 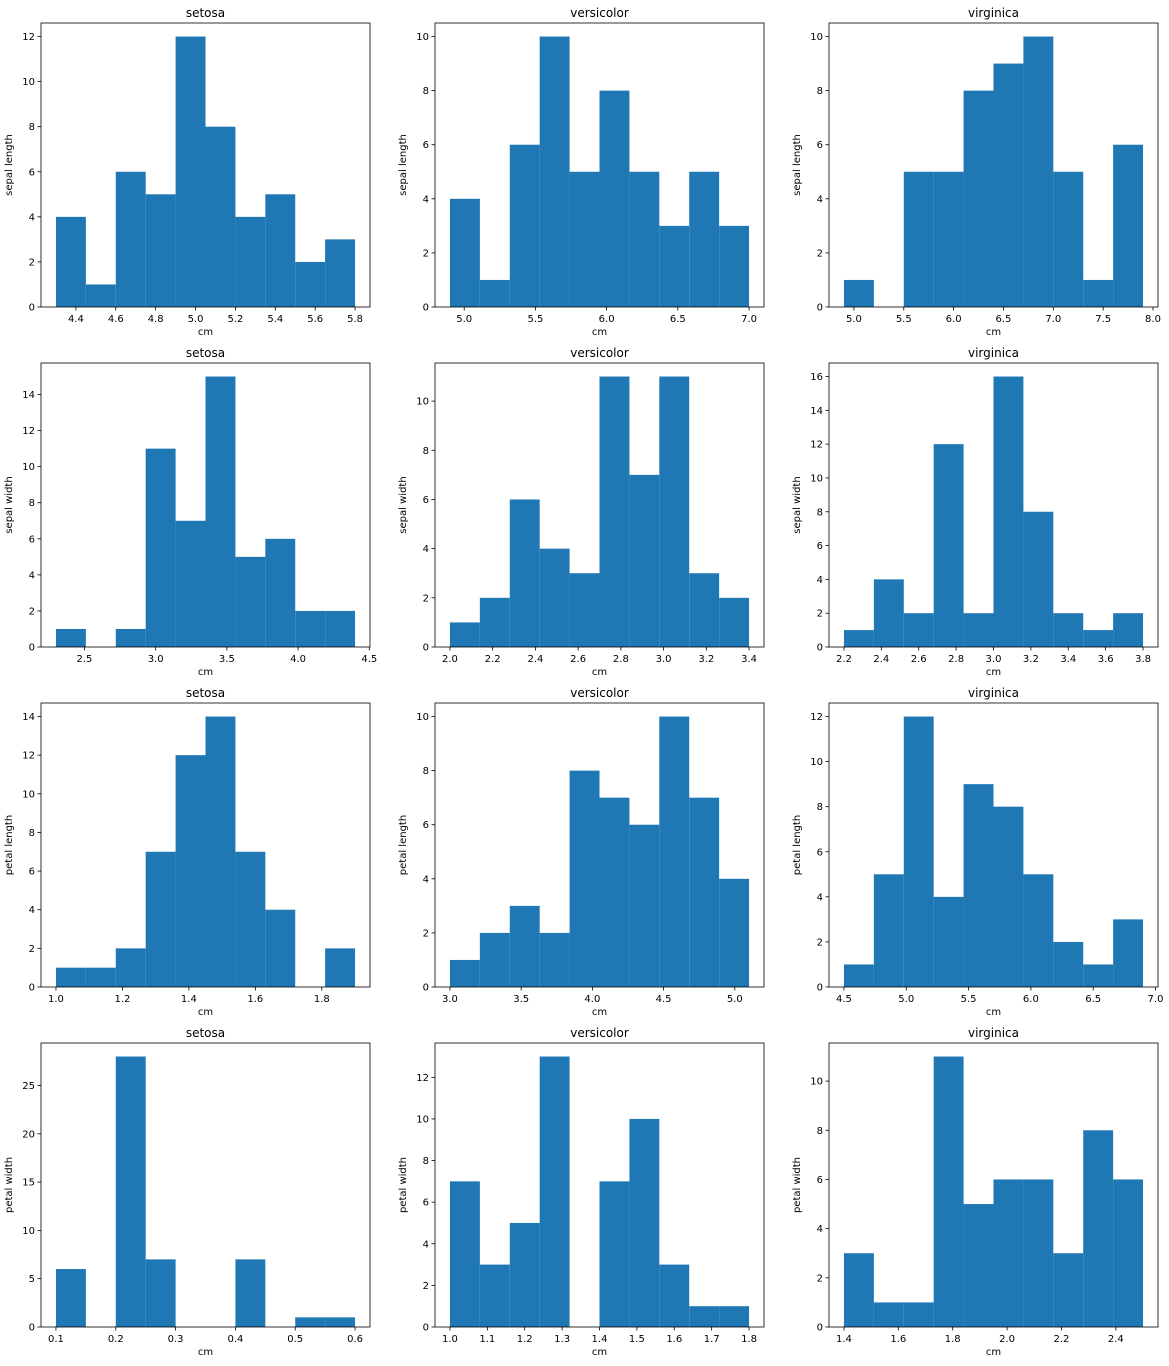 What do you see at coordinates (9, 504) in the screenshot?
I see `y-axis-label: sepal width` at bounding box center [9, 504].